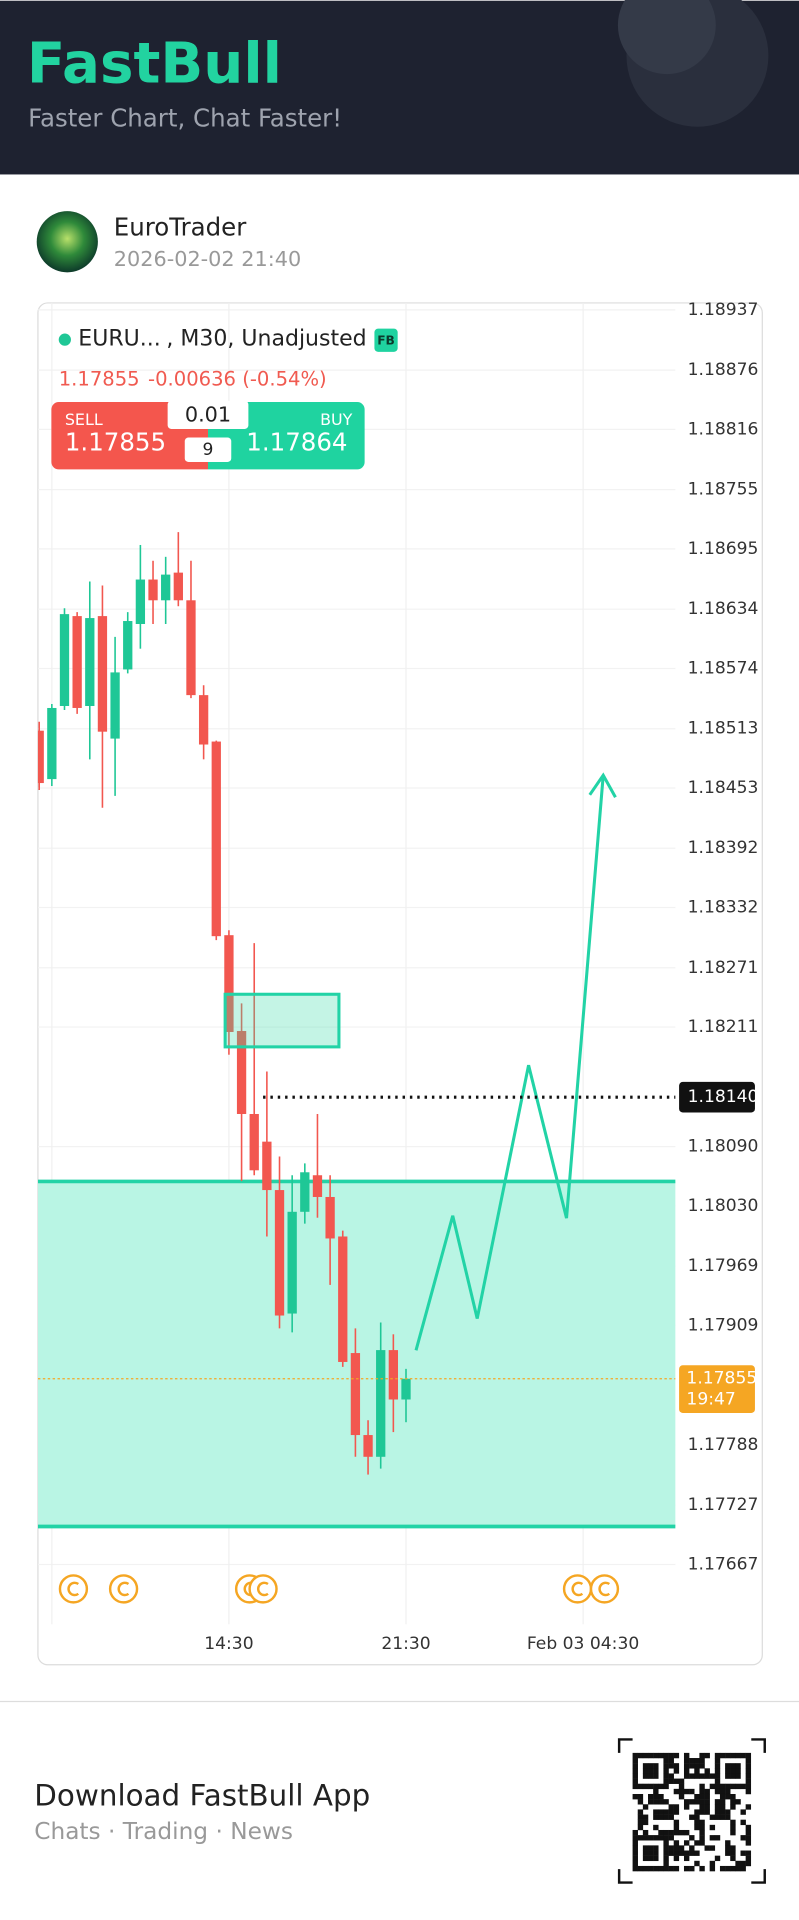 The height and width of the screenshot is (1920, 799). I want to click on status-dot, so click(64, 339).